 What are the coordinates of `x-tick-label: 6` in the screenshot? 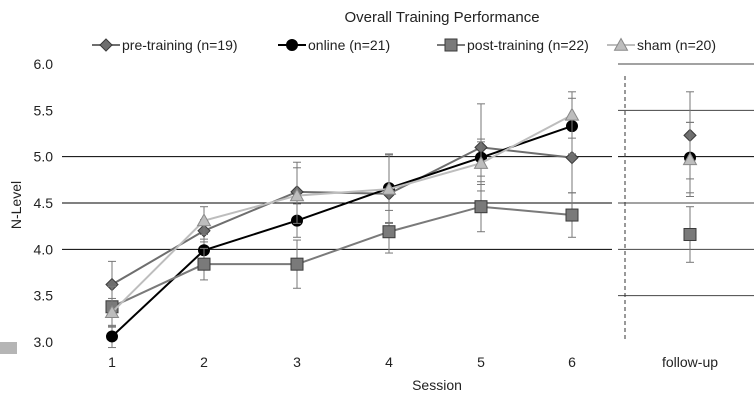 It's located at (572, 362).